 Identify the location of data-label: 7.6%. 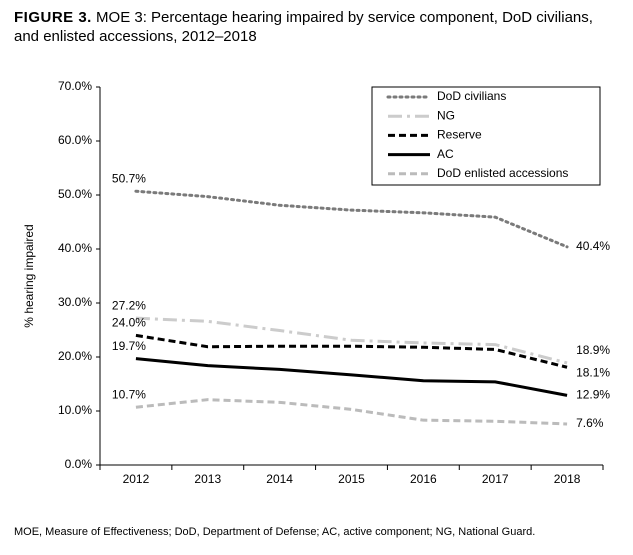
(590, 423).